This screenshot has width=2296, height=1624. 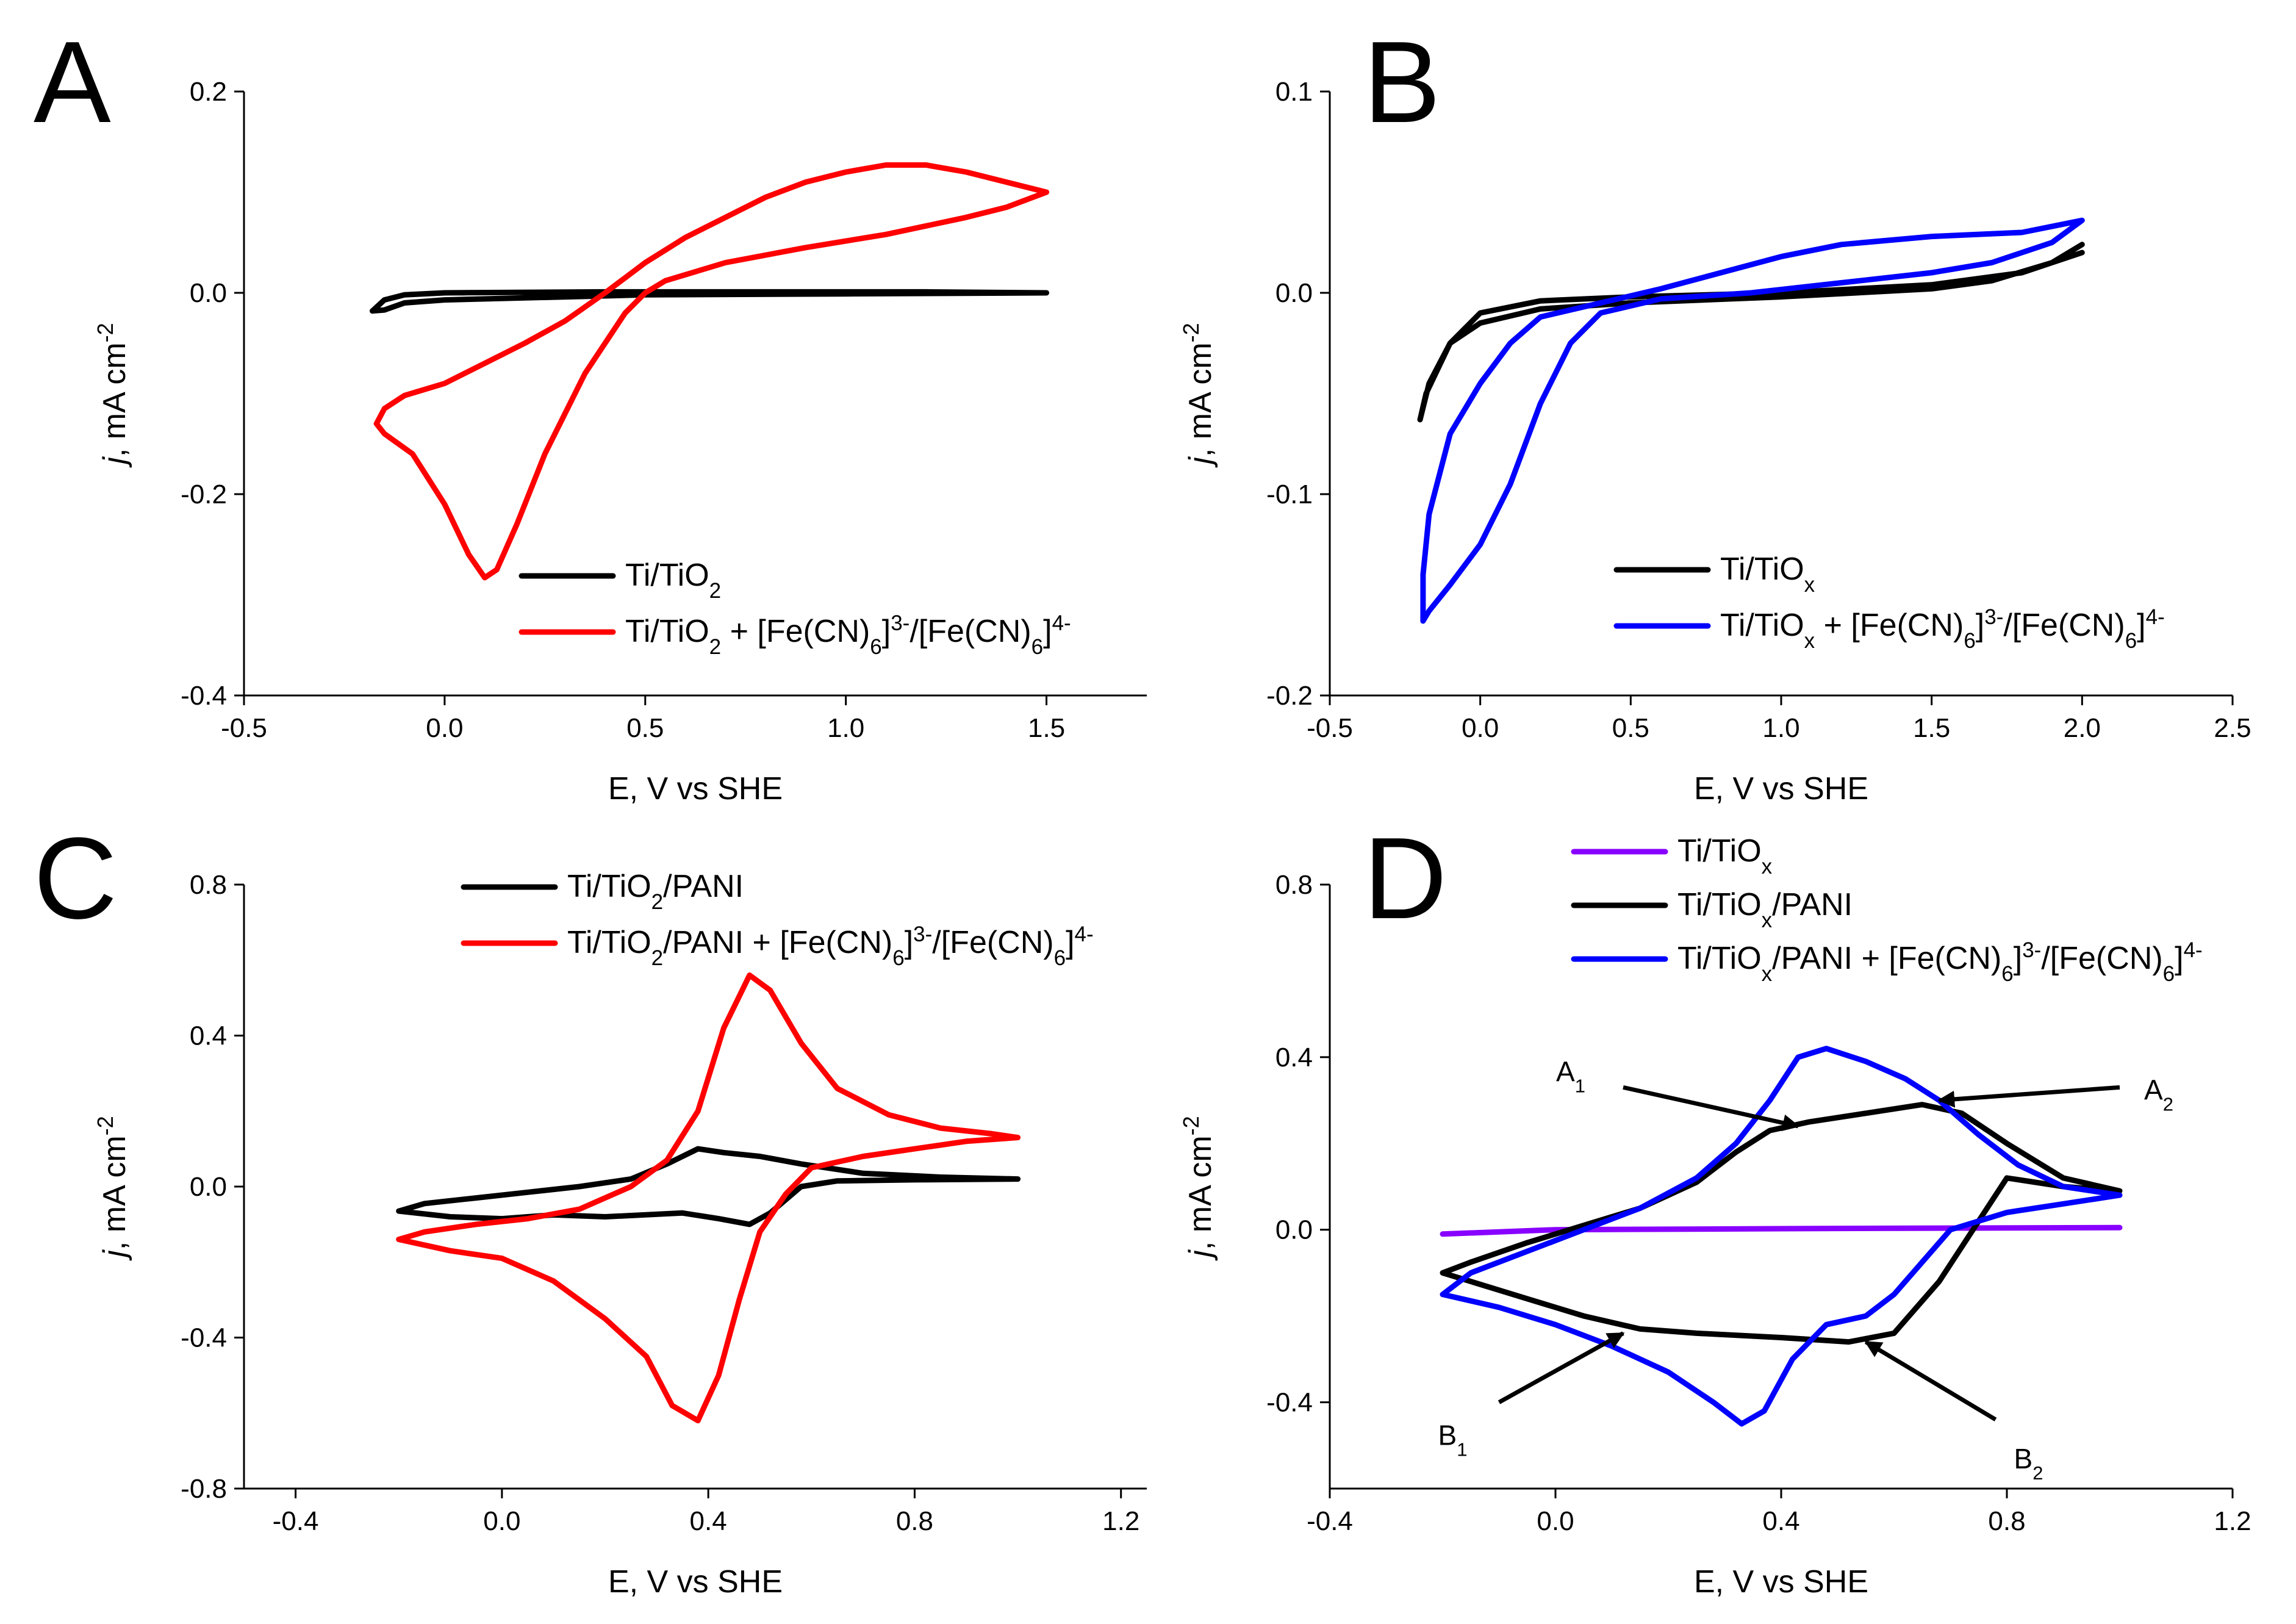 I want to click on y-tick-label-b: -0.1, so click(x=1289, y=495).